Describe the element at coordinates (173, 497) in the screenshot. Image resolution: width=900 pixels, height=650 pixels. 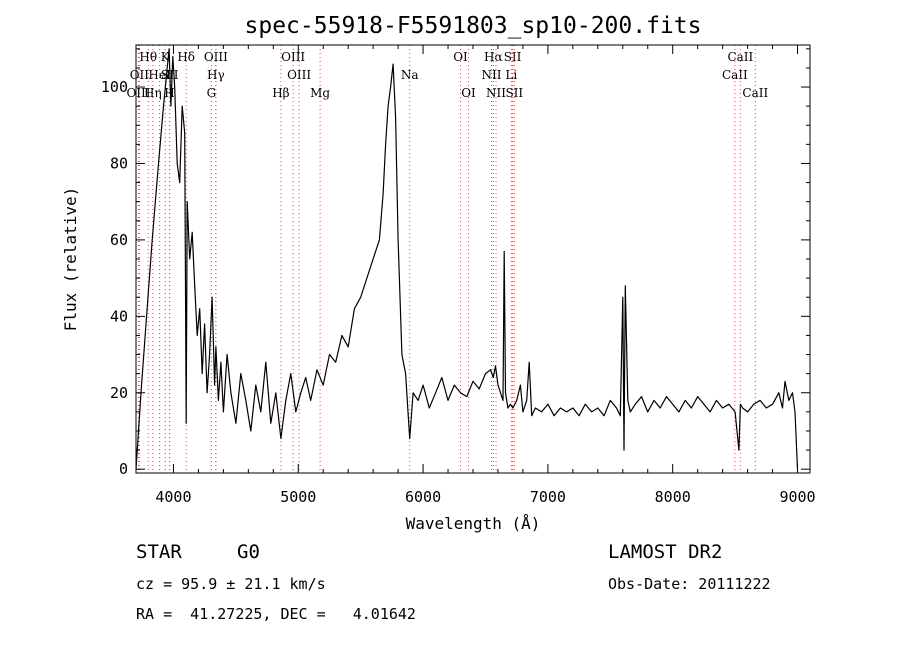
I see `x-tick-label: 4000` at that location.